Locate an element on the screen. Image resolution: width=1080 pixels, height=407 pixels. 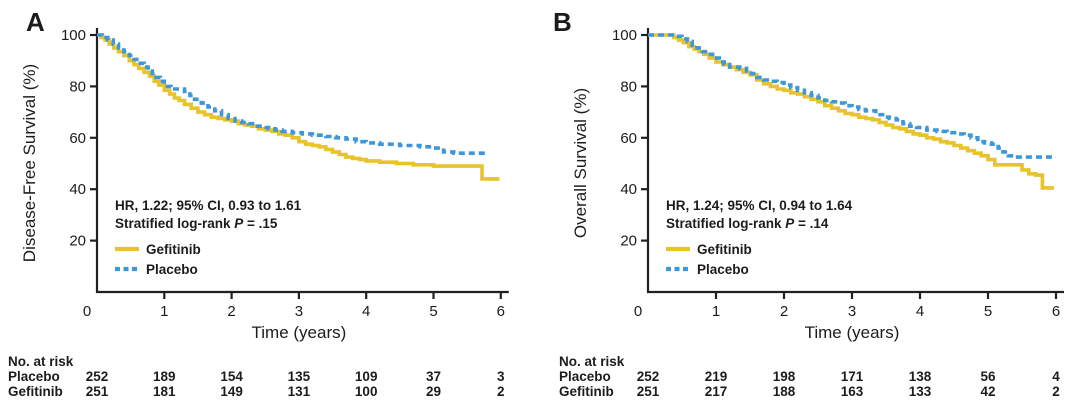
at-risk-count: 3 is located at coordinates (501, 376).